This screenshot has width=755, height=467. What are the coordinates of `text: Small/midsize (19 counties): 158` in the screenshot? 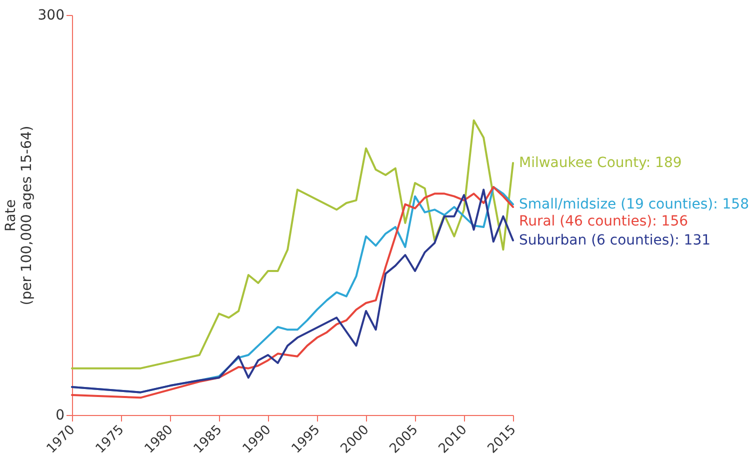 It's located at (634, 204).